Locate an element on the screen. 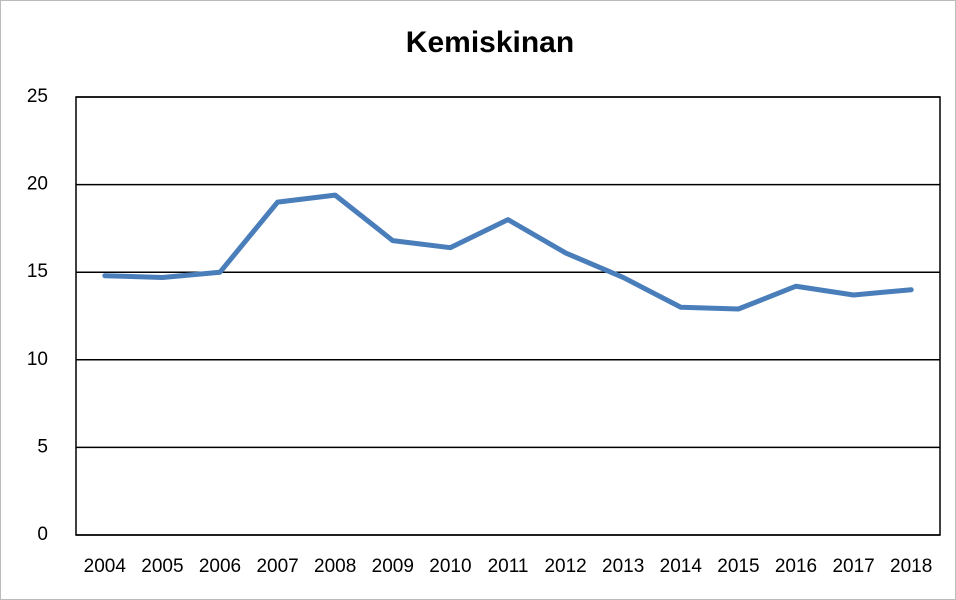 The width and height of the screenshot is (956, 600). x-tick-label: 2008 is located at coordinates (335, 566).